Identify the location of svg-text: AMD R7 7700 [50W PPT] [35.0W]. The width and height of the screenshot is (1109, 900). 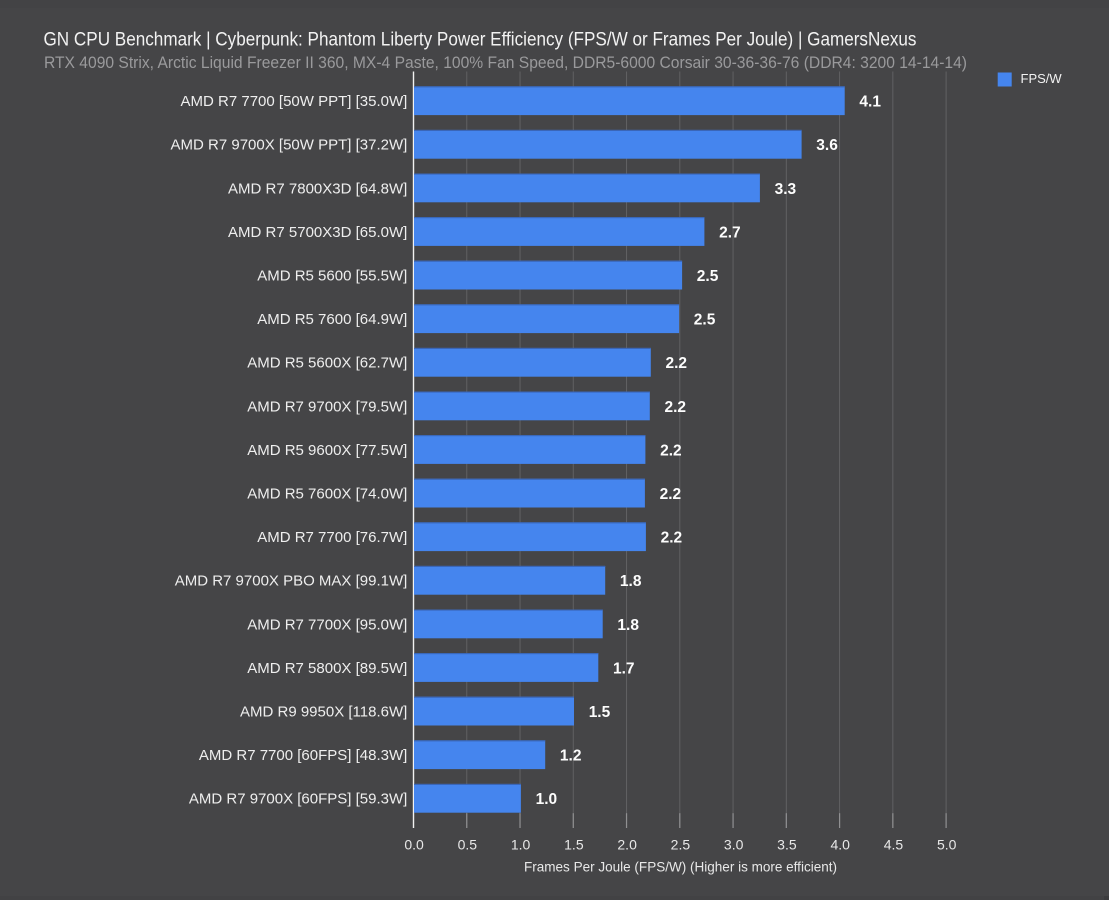
(294, 101).